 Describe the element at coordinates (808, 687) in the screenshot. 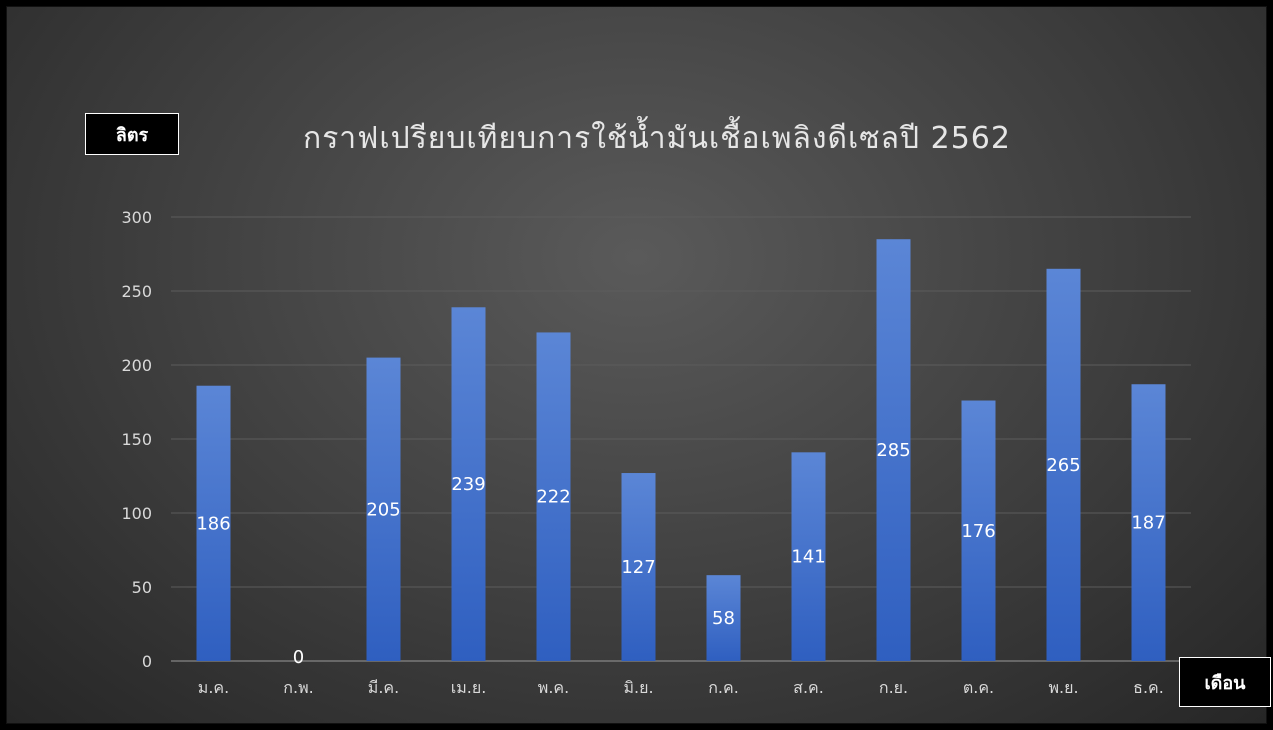

I see `x-tick-label: ส.ค.` at that location.